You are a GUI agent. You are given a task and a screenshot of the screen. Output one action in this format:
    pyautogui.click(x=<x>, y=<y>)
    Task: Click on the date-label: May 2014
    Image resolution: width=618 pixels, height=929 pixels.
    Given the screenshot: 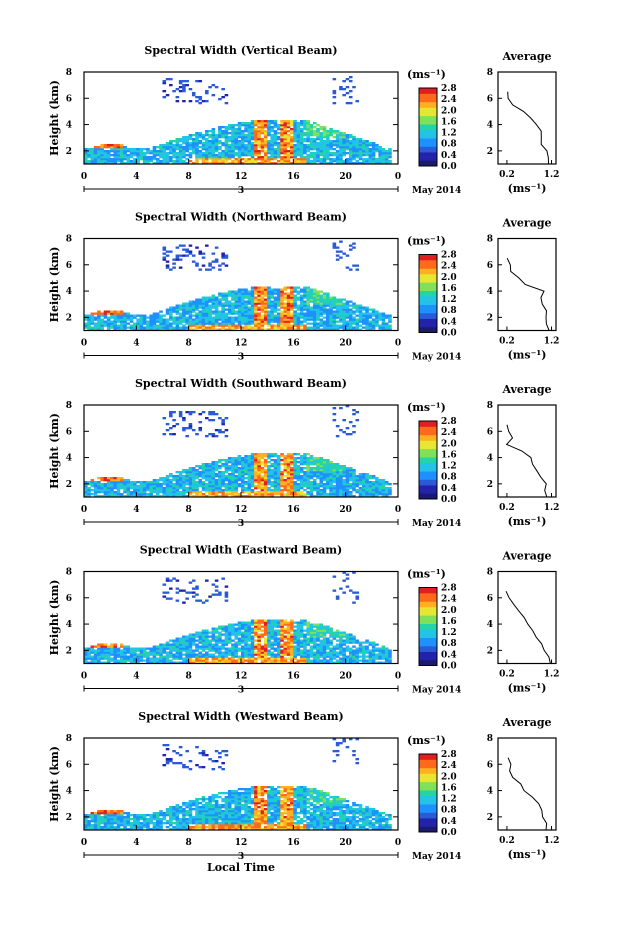 What is the action you would take?
    pyautogui.click(x=436, y=358)
    